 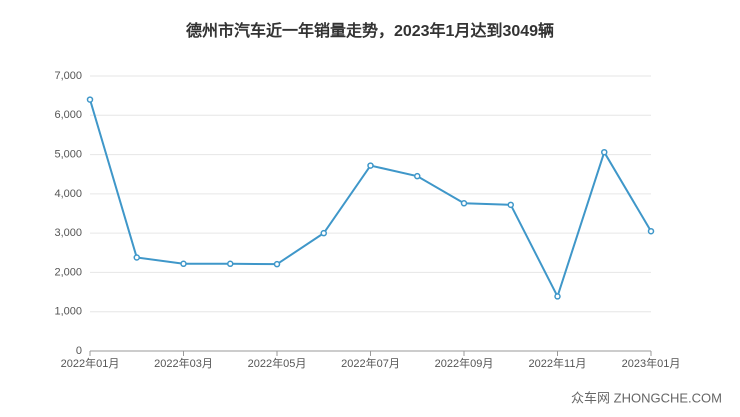 What do you see at coordinates (277, 363) in the screenshot?
I see `x-tick-label: 2022年05月` at bounding box center [277, 363].